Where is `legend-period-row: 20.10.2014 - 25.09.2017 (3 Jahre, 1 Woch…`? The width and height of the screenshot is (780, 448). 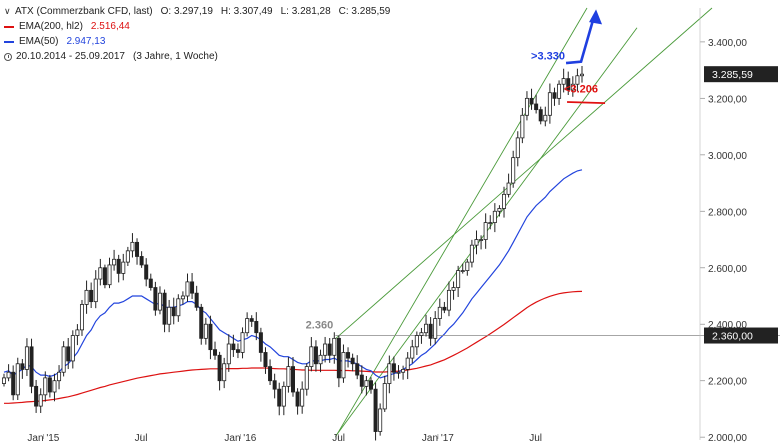 legend-period-row: 20.10.2014 - 25.09.2017 (3 Jahre, 1 Woch… is located at coordinates (197, 56).